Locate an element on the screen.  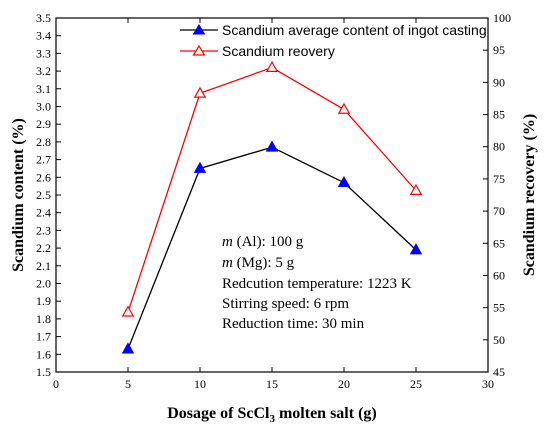
y-left-tick-label: 2.3 is located at coordinates (43, 230).